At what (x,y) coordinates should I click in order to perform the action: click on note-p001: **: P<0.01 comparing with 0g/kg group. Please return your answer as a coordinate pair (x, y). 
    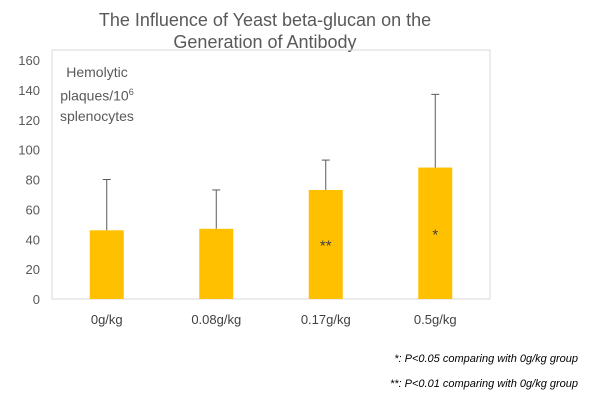
    Looking at the image, I should click on (483, 384).